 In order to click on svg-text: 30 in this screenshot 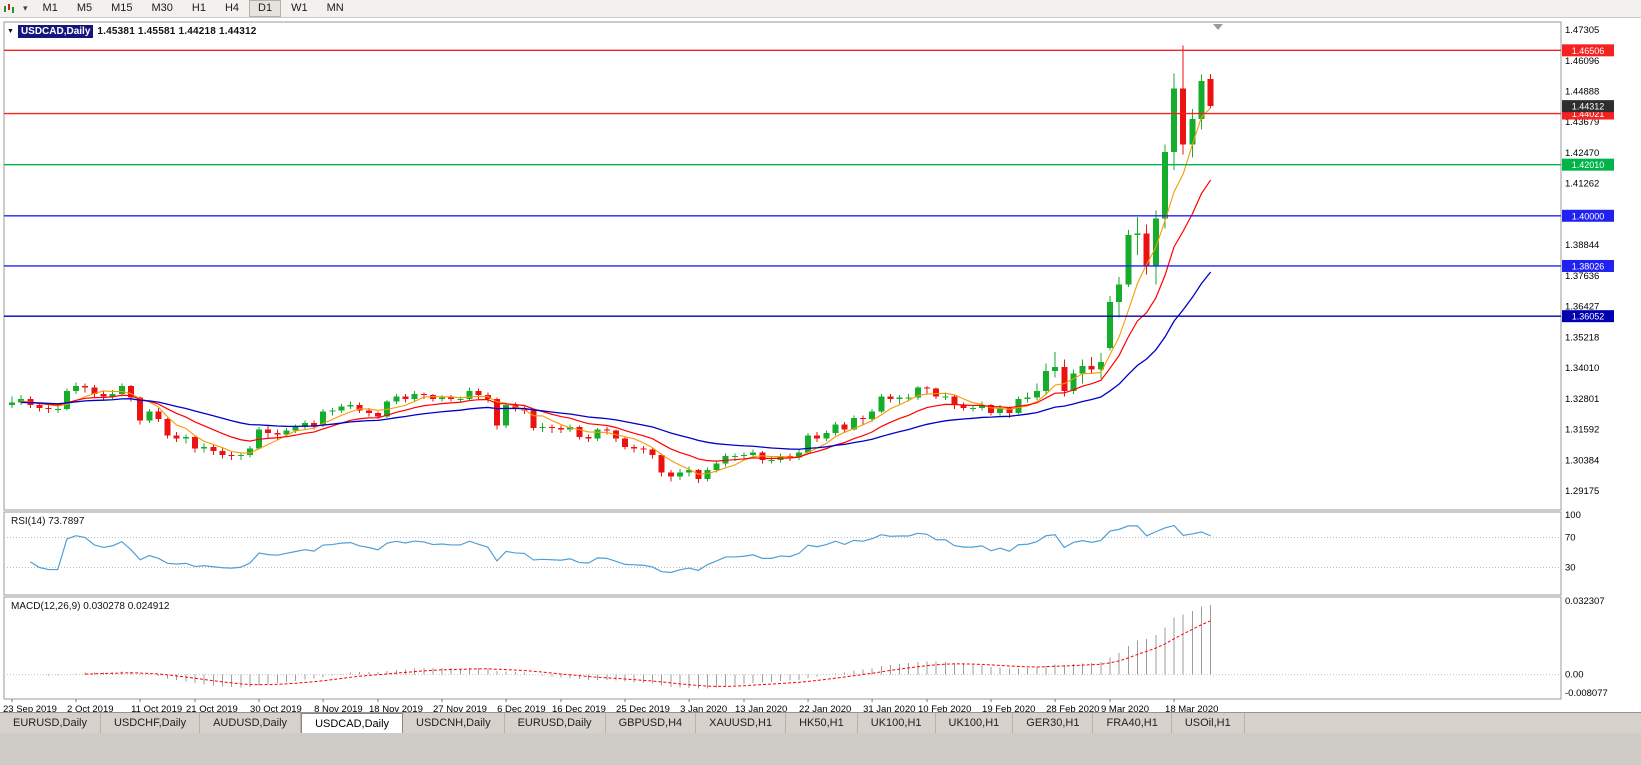, I will do `click(1570, 568)`.